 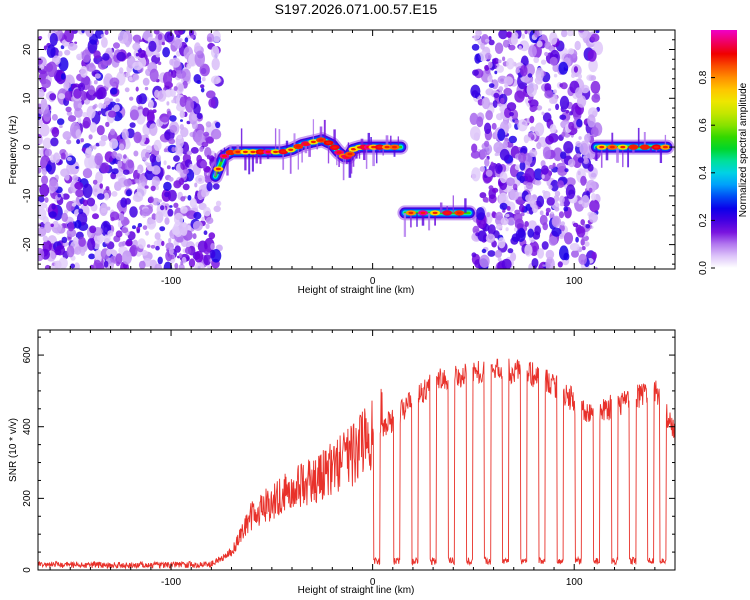 What do you see at coordinates (373, 281) in the screenshot?
I see `x-tick-label-top: 0` at bounding box center [373, 281].